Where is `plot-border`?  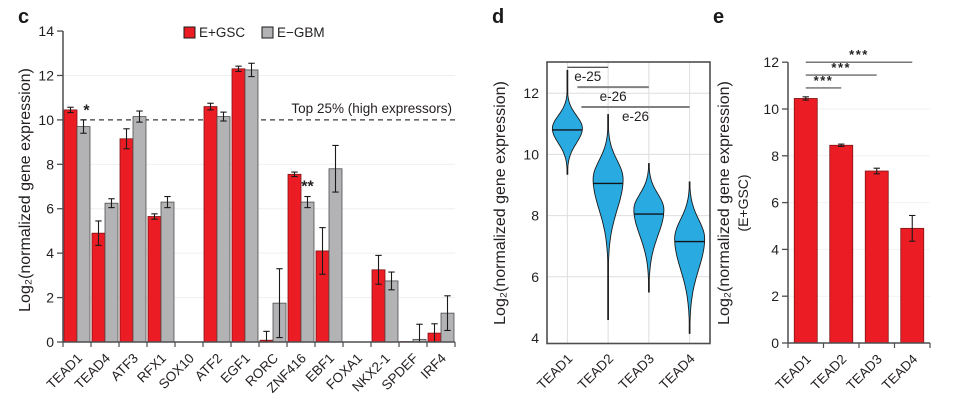
plot-border is located at coordinates (628, 203).